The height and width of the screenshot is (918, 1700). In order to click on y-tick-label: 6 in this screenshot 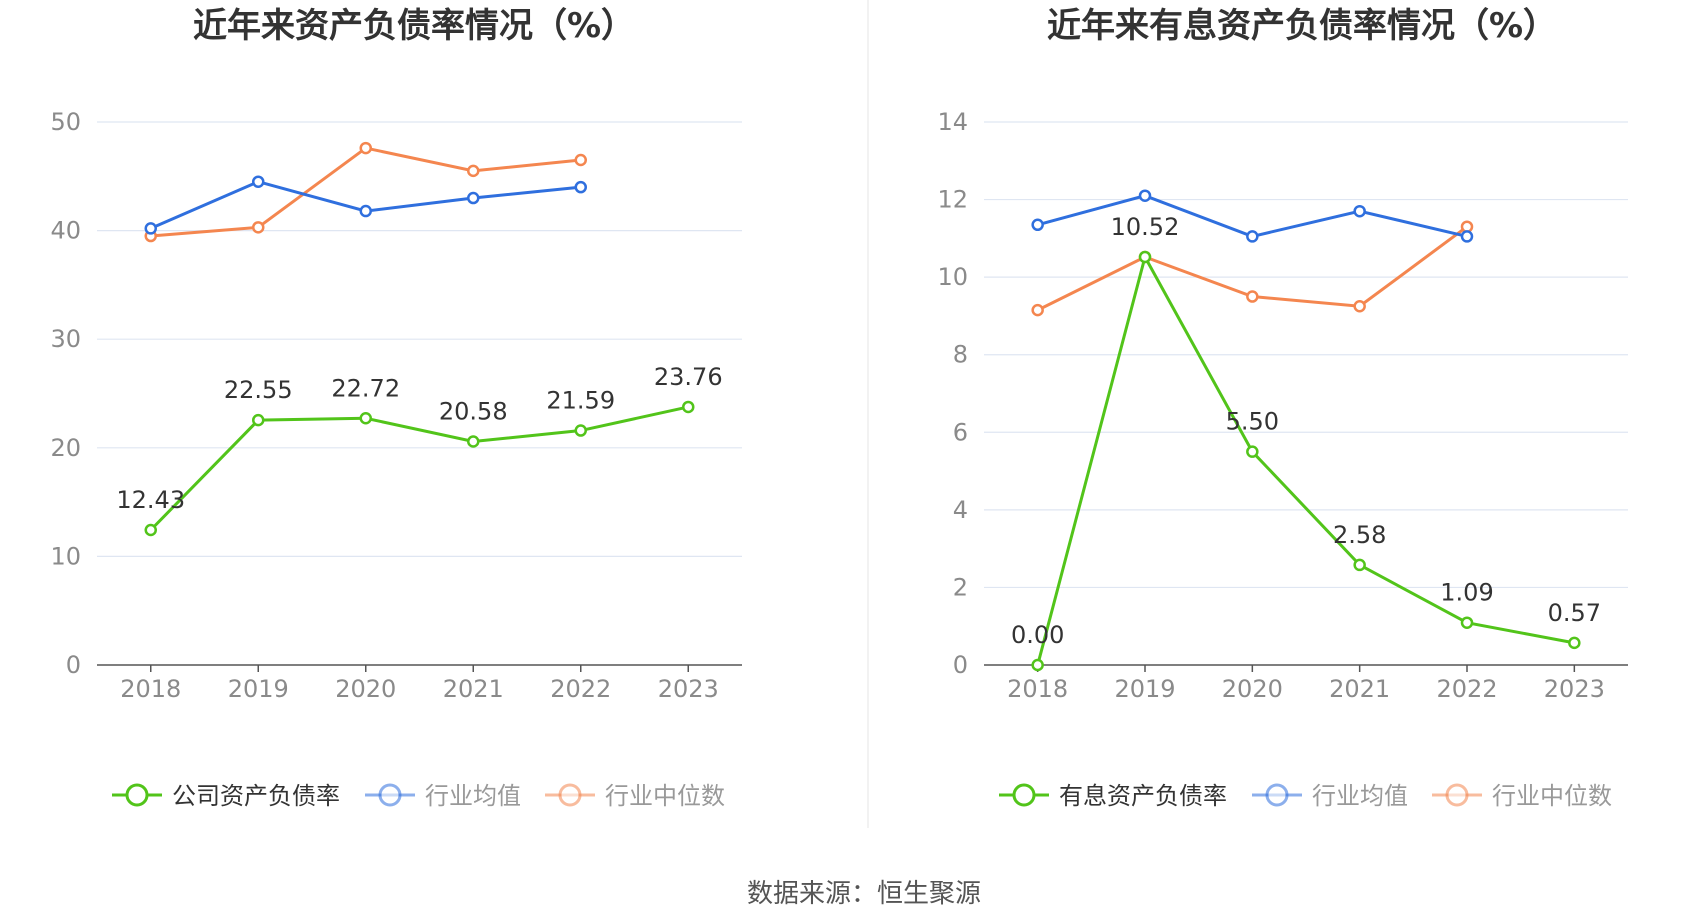, I will do `click(960, 432)`.